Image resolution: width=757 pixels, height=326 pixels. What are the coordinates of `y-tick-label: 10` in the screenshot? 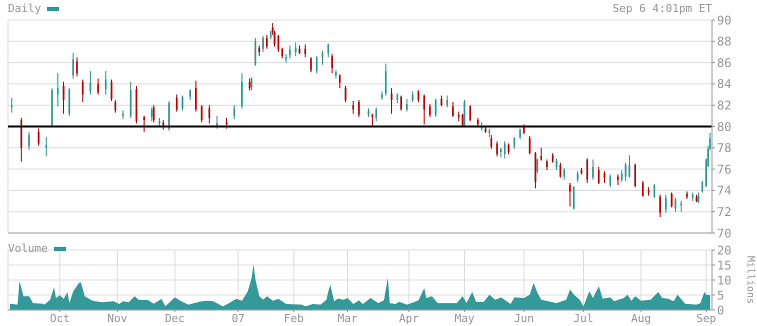 It's located at (724, 280).